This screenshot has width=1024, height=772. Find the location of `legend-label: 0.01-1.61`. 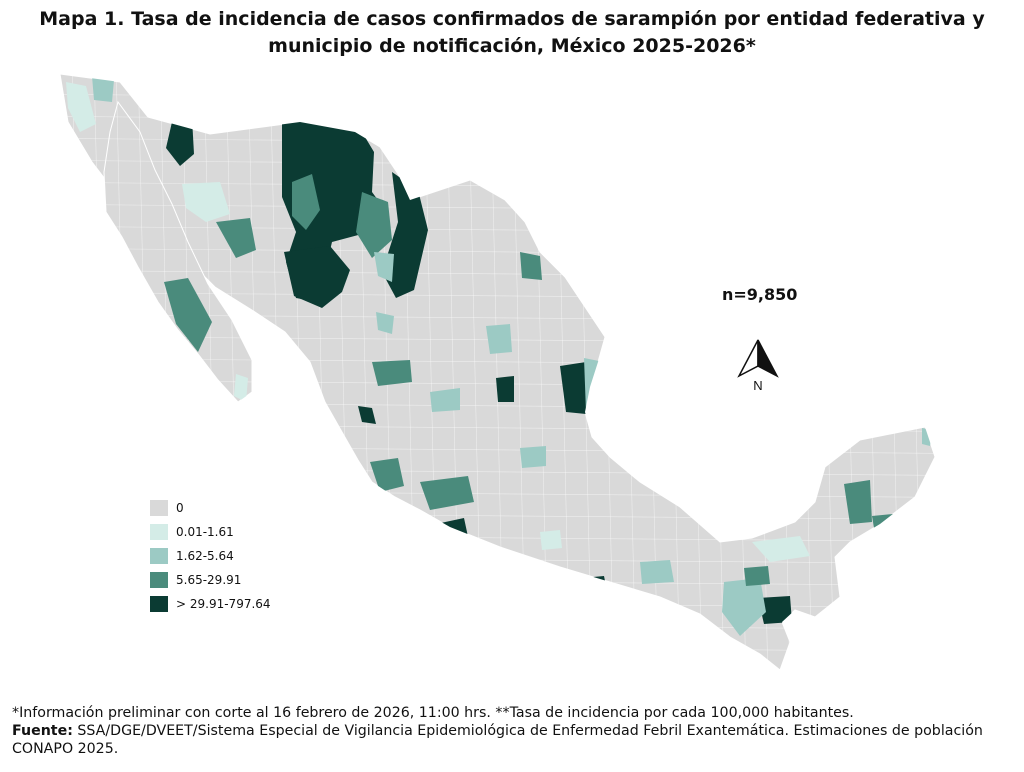

legend-label: 0.01-1.61 is located at coordinates (205, 532).